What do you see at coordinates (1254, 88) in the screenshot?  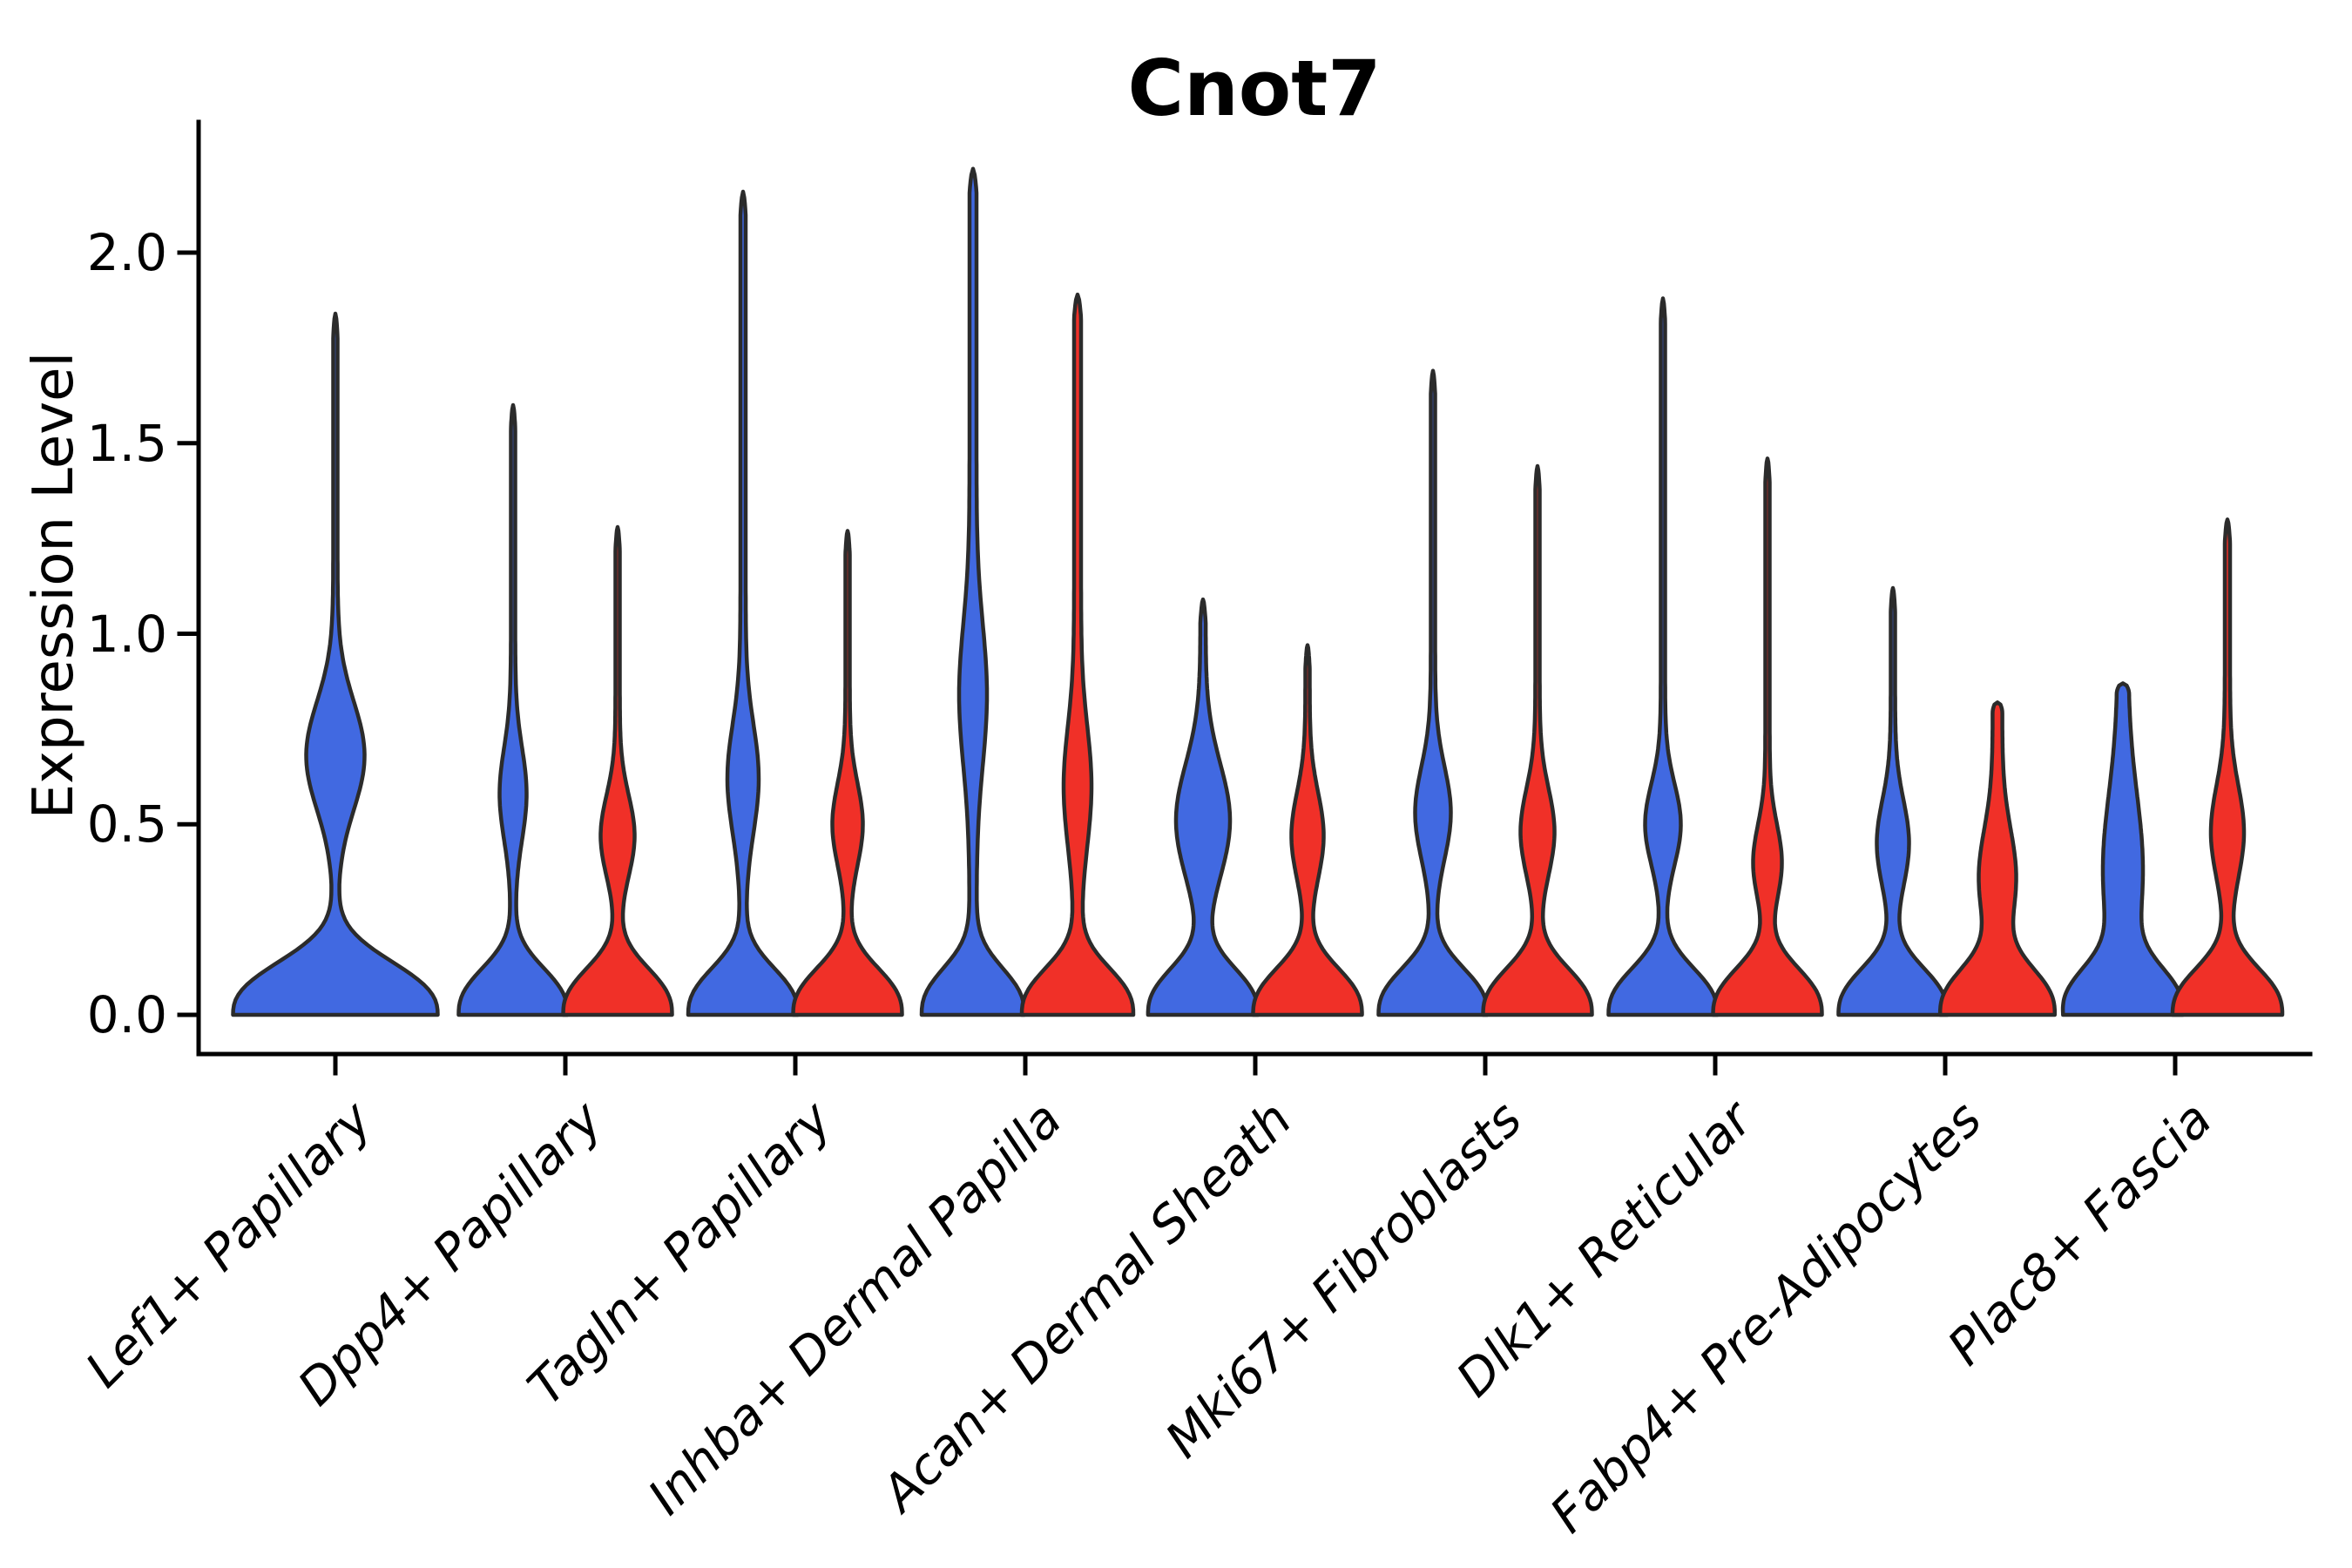 I see `chart-title: Cnot7` at bounding box center [1254, 88].